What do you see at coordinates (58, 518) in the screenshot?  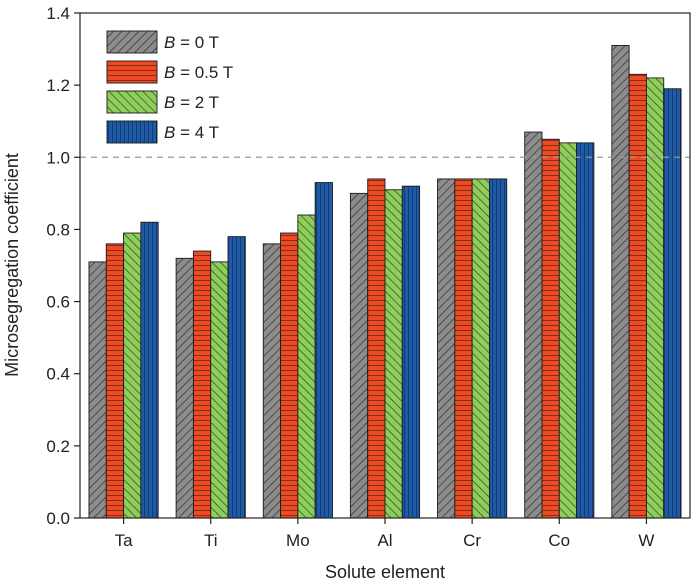 I see `y-tick-label: 0.0` at bounding box center [58, 518].